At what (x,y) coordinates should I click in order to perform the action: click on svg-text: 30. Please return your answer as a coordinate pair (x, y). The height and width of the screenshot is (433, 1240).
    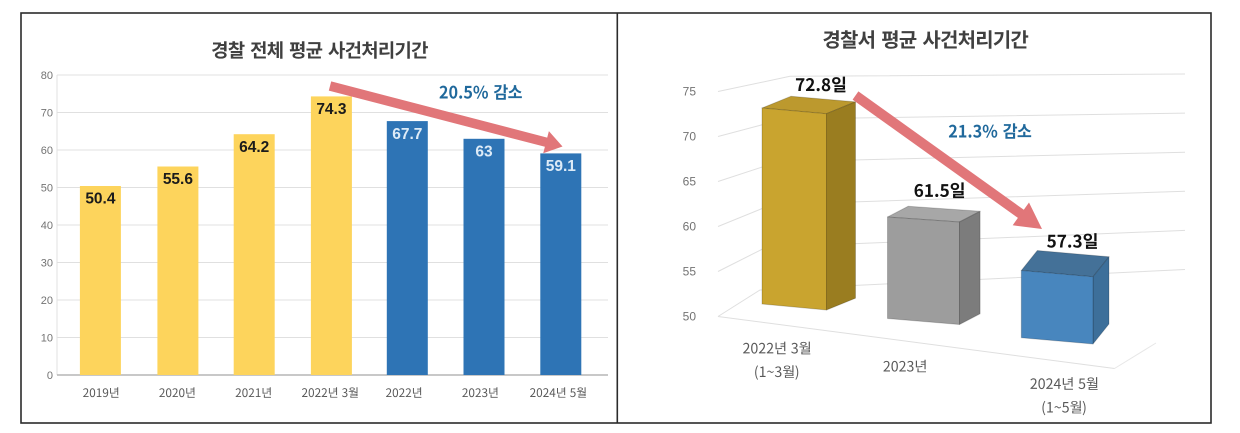
    Looking at the image, I should click on (47, 263).